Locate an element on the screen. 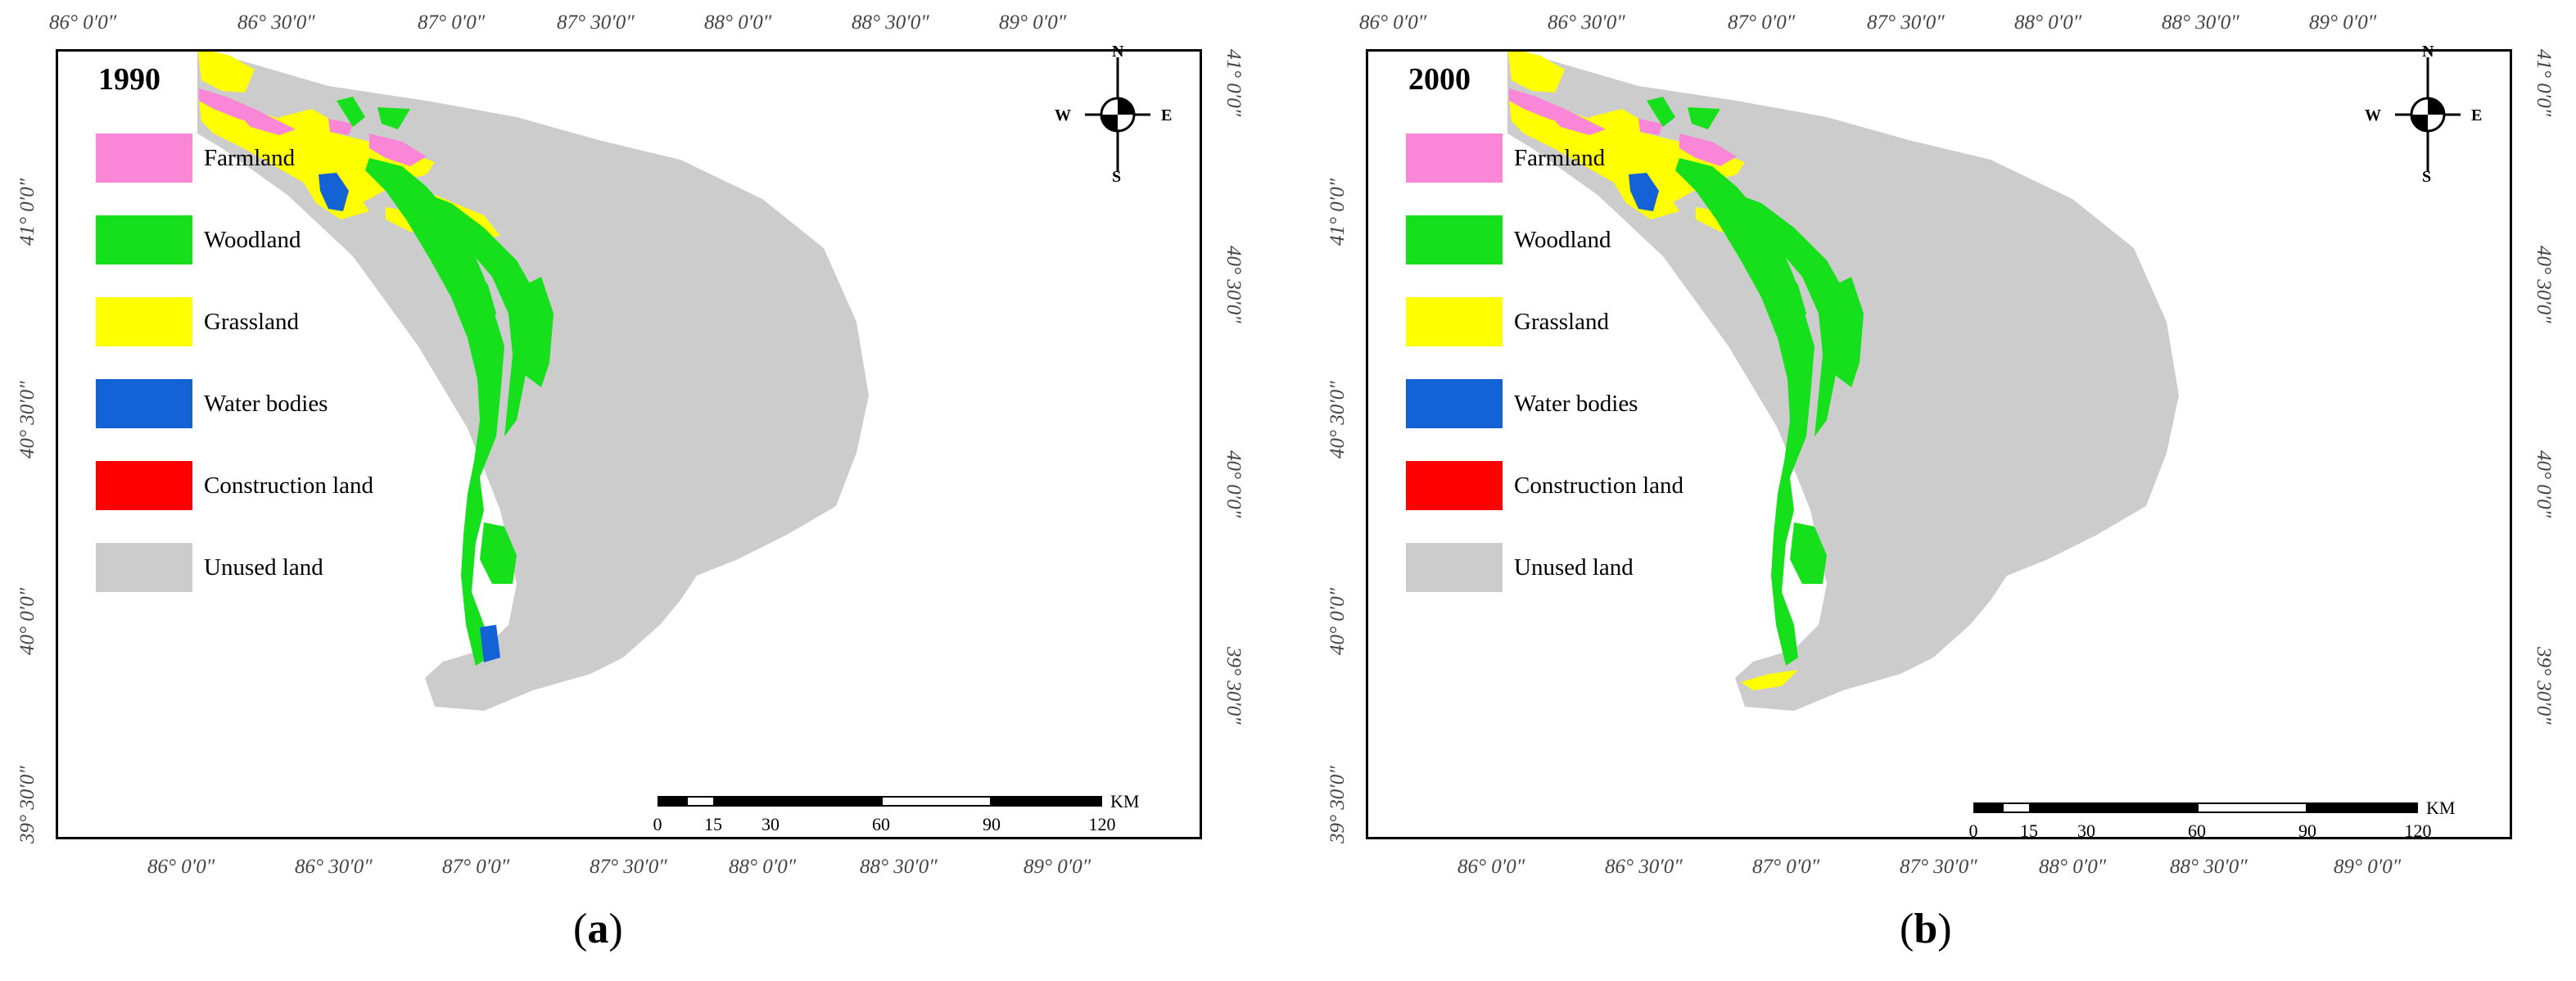 This screenshot has width=2576, height=981. scale-label: 15 is located at coordinates (2029, 831).